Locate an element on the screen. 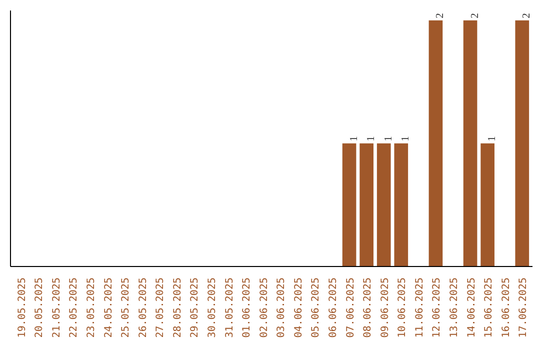  x-tick-label: 17.06.2025 is located at coordinates (524, 307).